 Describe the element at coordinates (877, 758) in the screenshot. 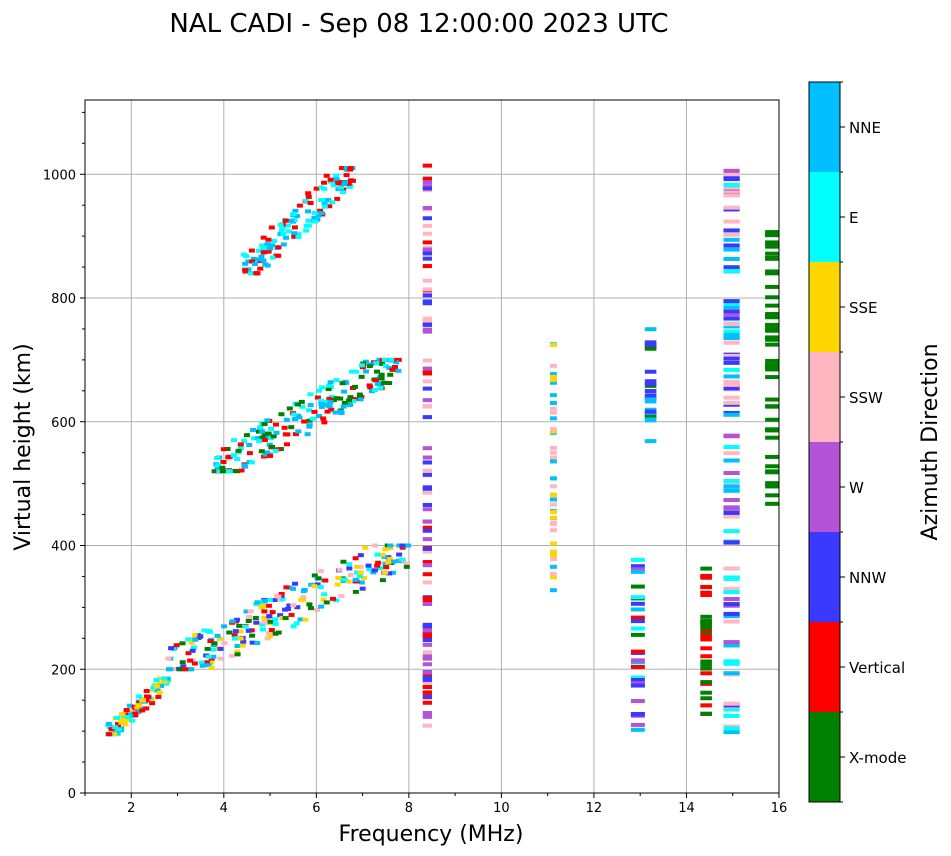

I see `colorbar-label: X-mode` at that location.